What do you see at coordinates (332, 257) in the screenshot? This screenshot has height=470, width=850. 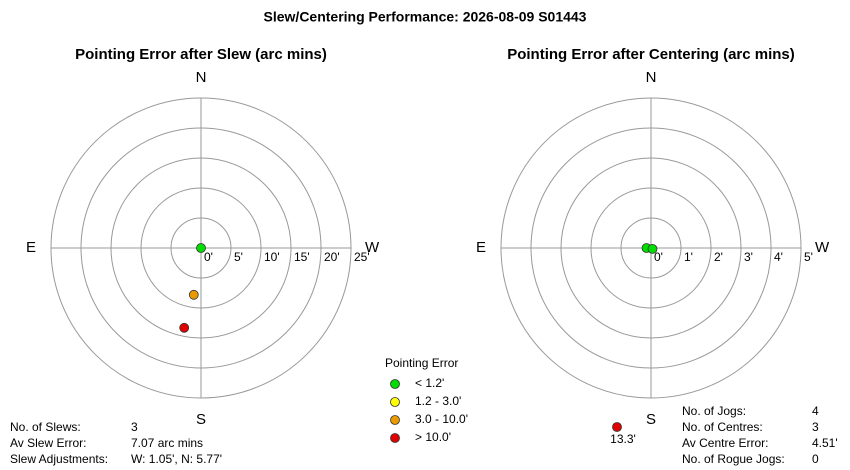 I see `r-tick-label: 20'` at bounding box center [332, 257].